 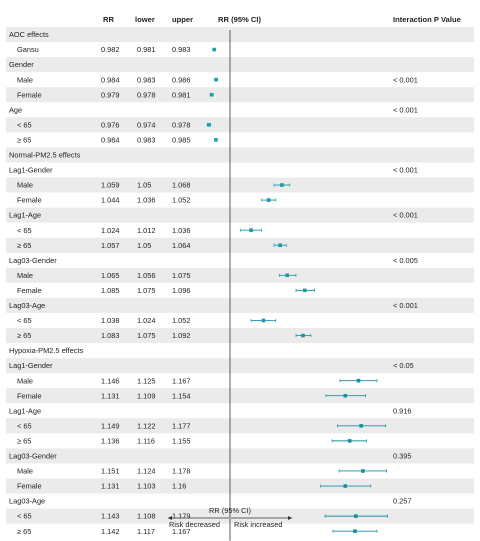 What do you see at coordinates (427, 19) in the screenshot?
I see `header-pvalue: Interaction P Value` at bounding box center [427, 19].